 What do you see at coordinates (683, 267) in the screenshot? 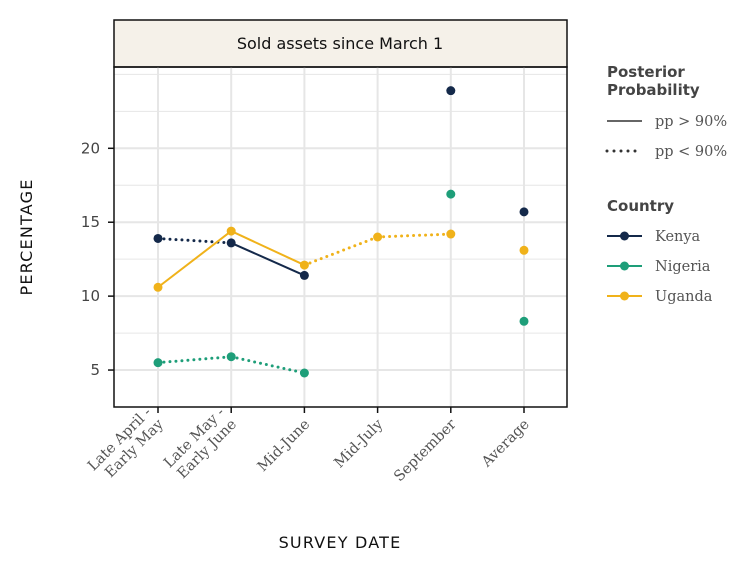
I see `legend-label-country: Nigeria` at bounding box center [683, 267].